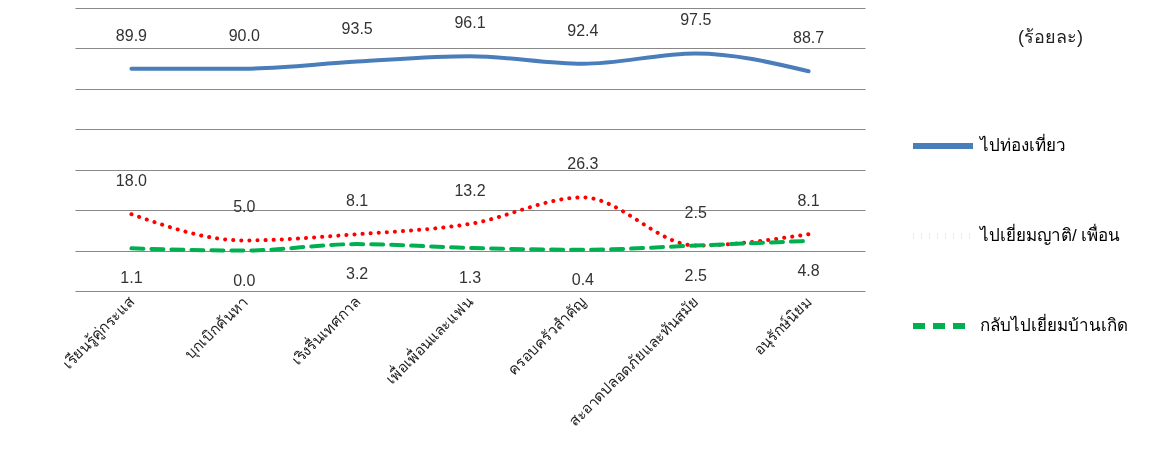  Describe the element at coordinates (131, 35) in the screenshot. I see `data-label: 89.9` at that location.